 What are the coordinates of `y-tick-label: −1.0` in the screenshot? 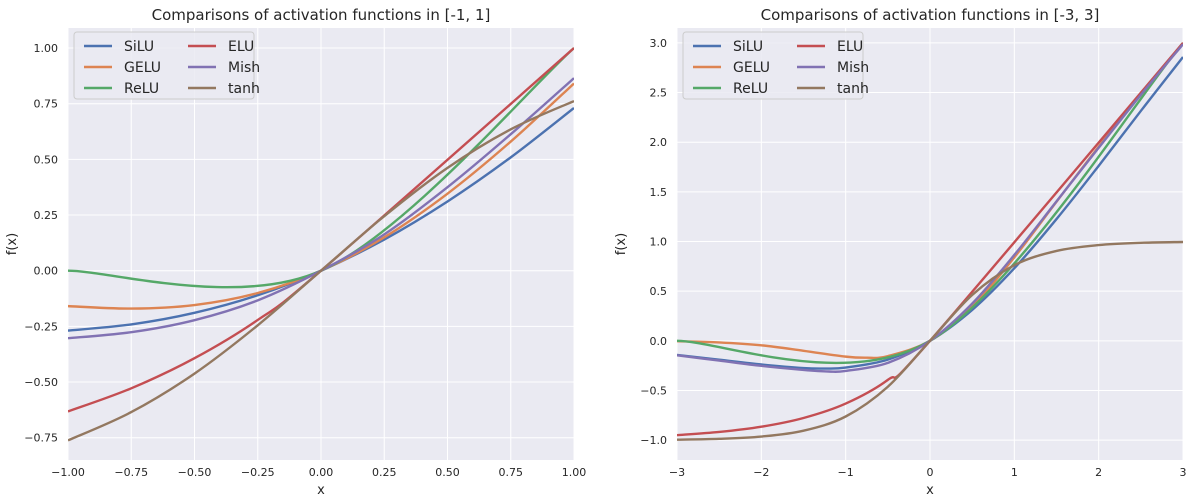 It's located at (653, 440).